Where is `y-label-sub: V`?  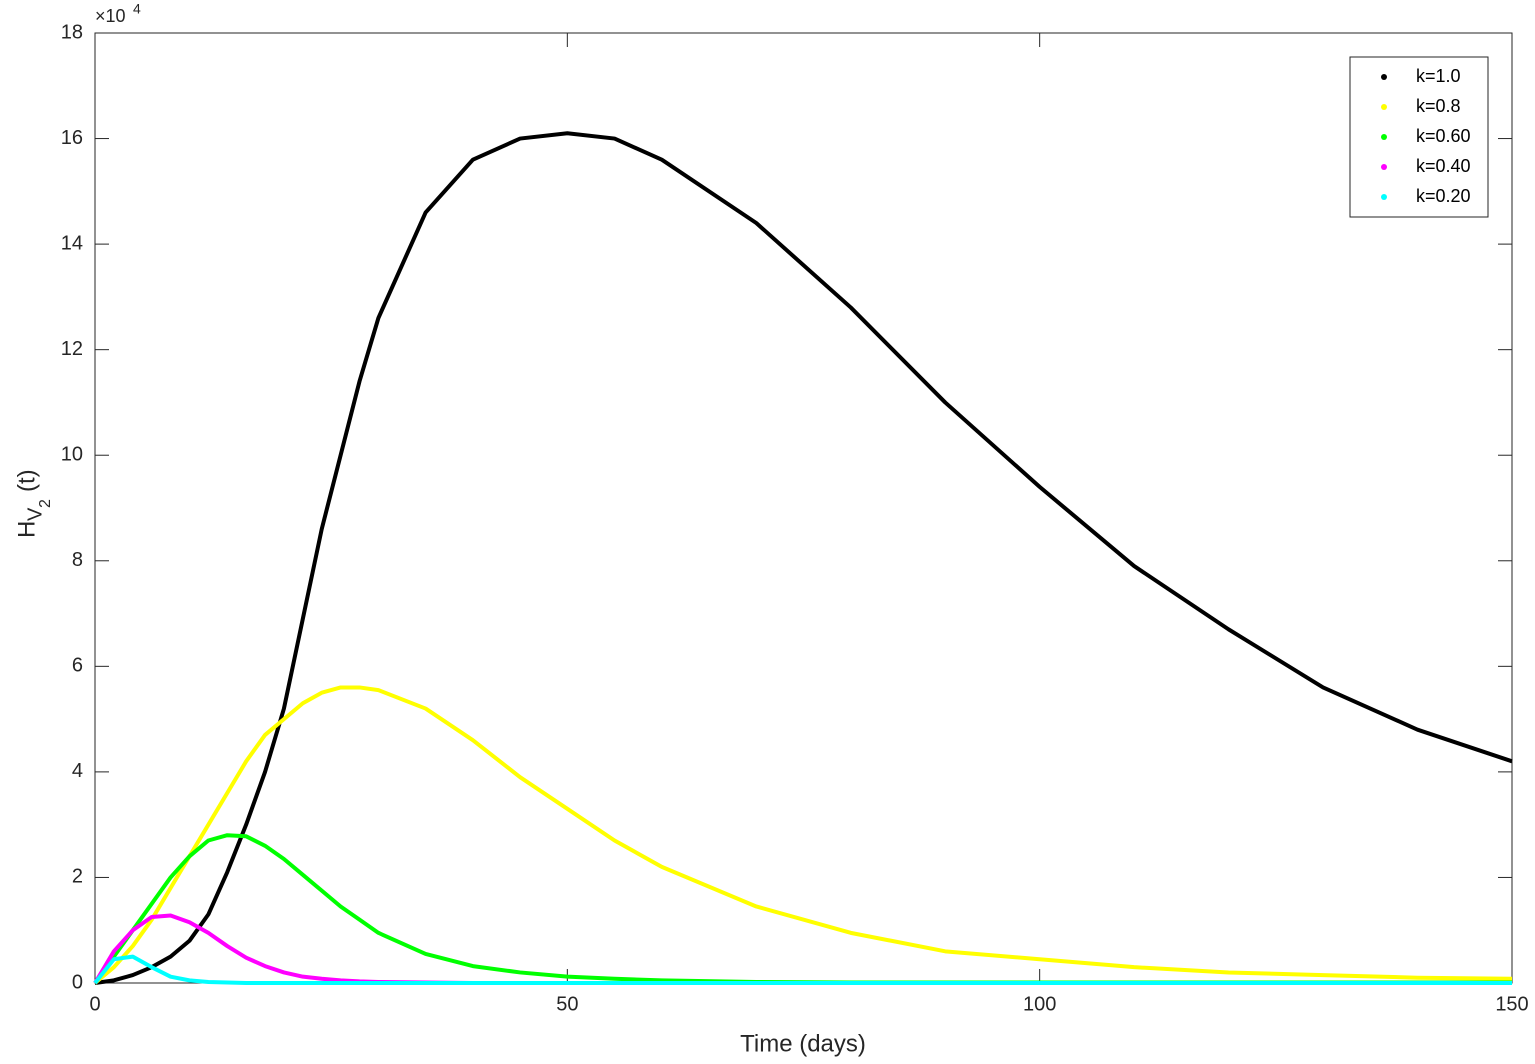 y-label-sub: V is located at coordinates (35, 514).